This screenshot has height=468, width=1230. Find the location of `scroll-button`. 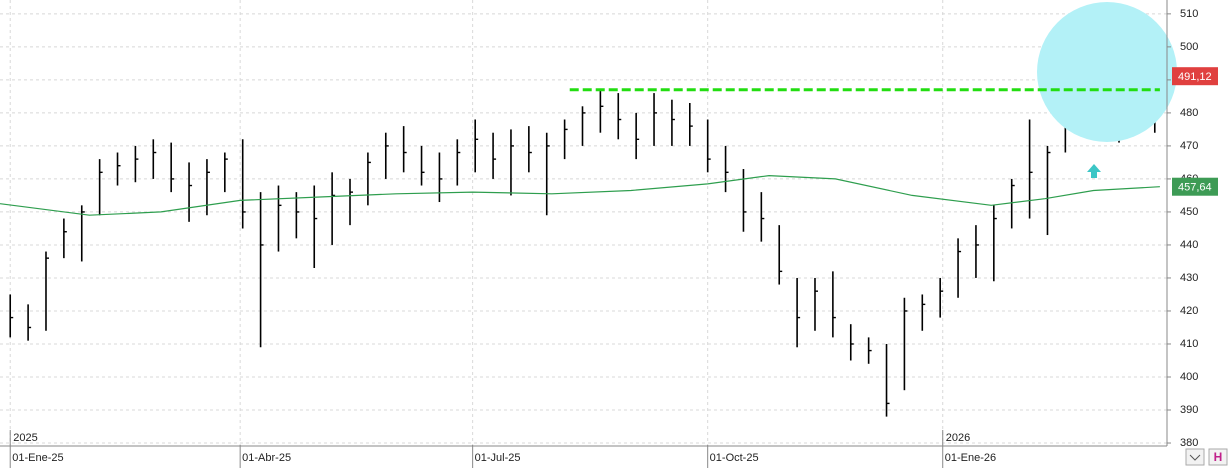

scroll-button is located at coordinates (1195, 457).